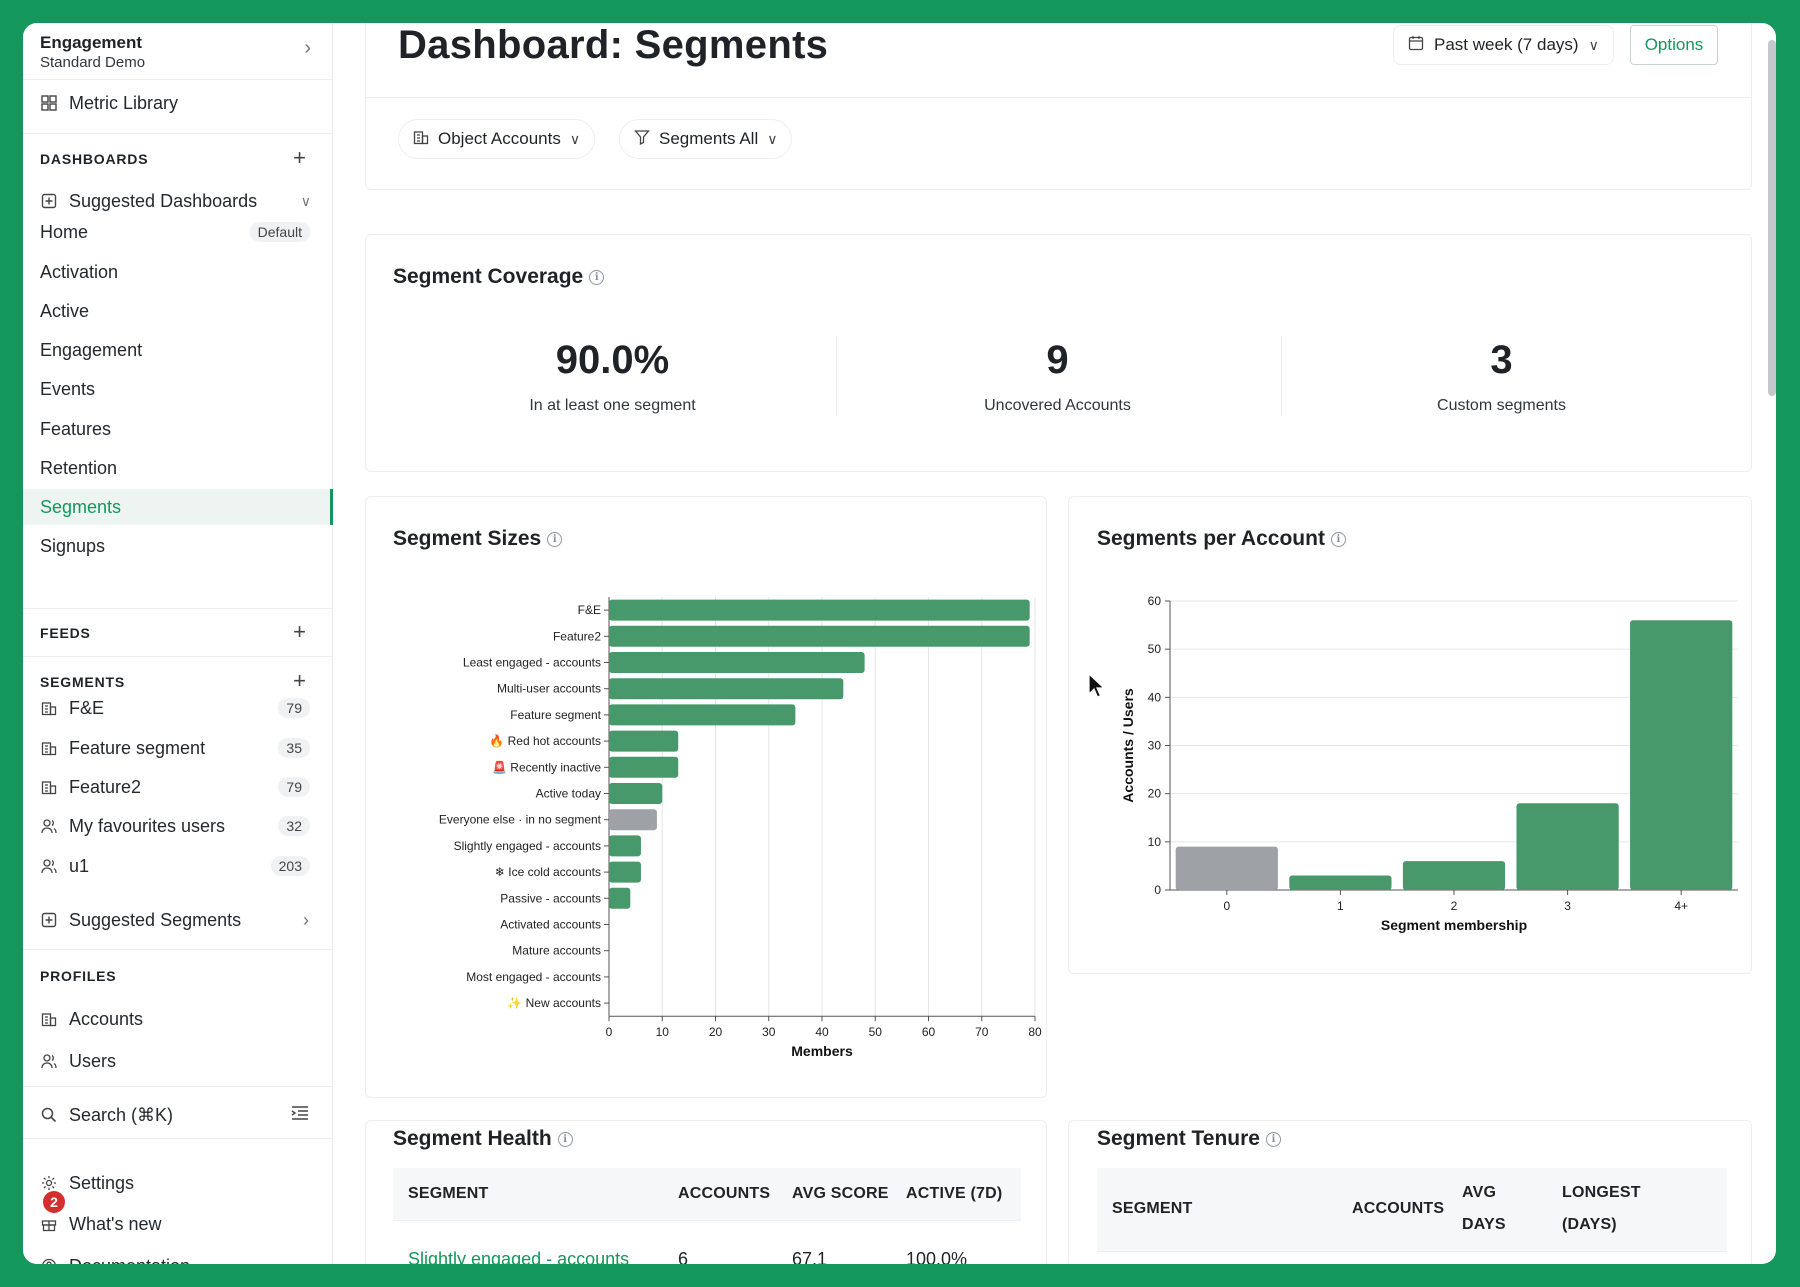 The width and height of the screenshot is (1800, 1287). What do you see at coordinates (81, 506) in the screenshot?
I see `sidebar-item-label: Segments` at bounding box center [81, 506].